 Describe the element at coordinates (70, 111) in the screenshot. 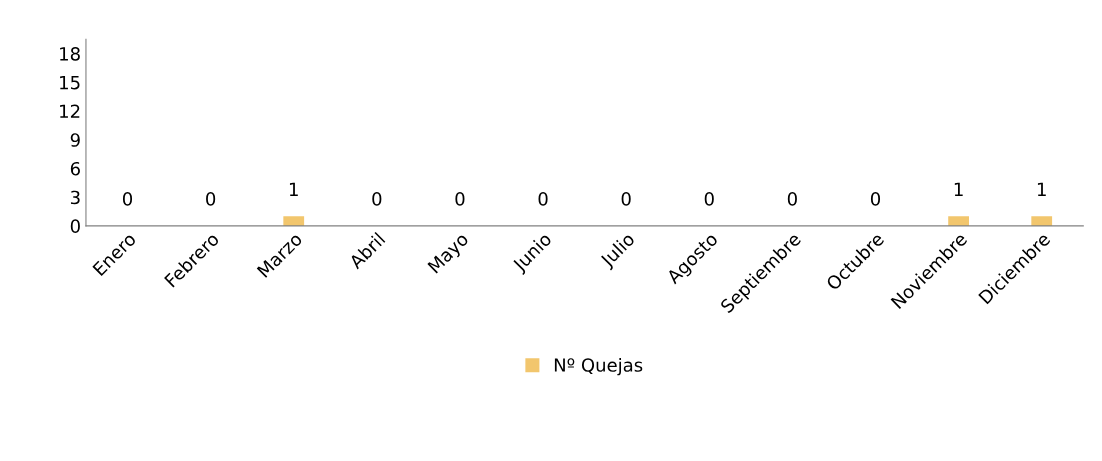

I see `y-tick-label: 12` at that location.